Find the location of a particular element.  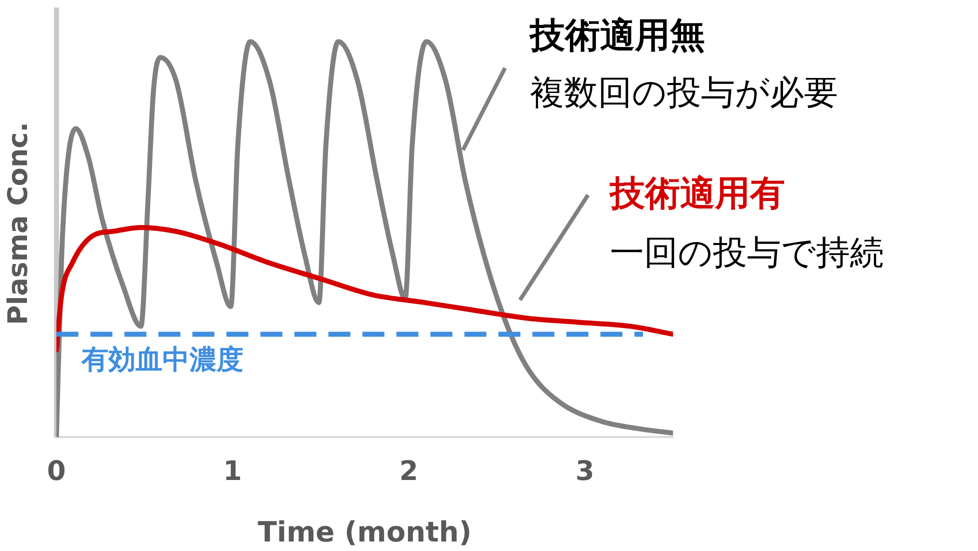

ref-line-label: 有効血中濃度 is located at coordinates (162, 360).